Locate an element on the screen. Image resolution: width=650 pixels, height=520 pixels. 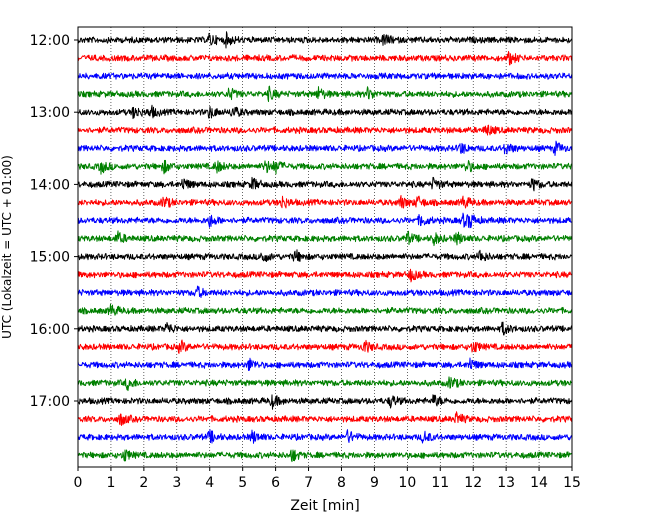
x-tick-label: 15 is located at coordinates (572, 483).